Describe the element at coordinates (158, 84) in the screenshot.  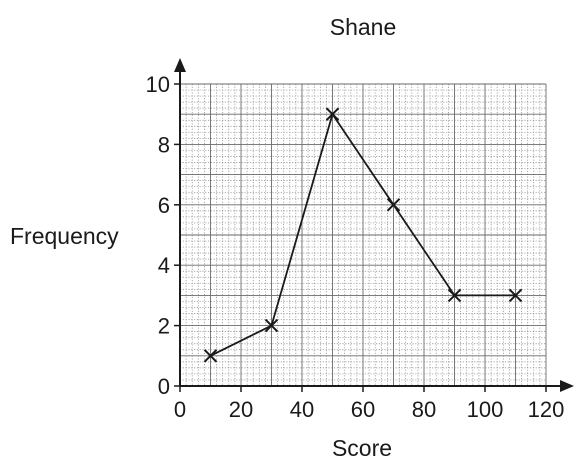
I see `y-tick-label: 10` at that location.